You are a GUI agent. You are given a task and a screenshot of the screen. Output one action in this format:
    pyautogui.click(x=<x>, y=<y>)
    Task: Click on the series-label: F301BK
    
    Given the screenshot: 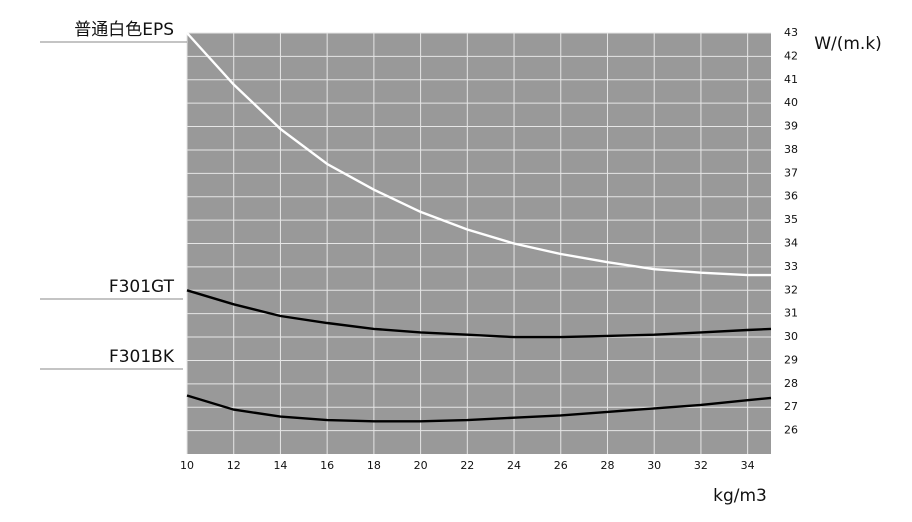 What is the action you would take?
    pyautogui.click(x=142, y=357)
    